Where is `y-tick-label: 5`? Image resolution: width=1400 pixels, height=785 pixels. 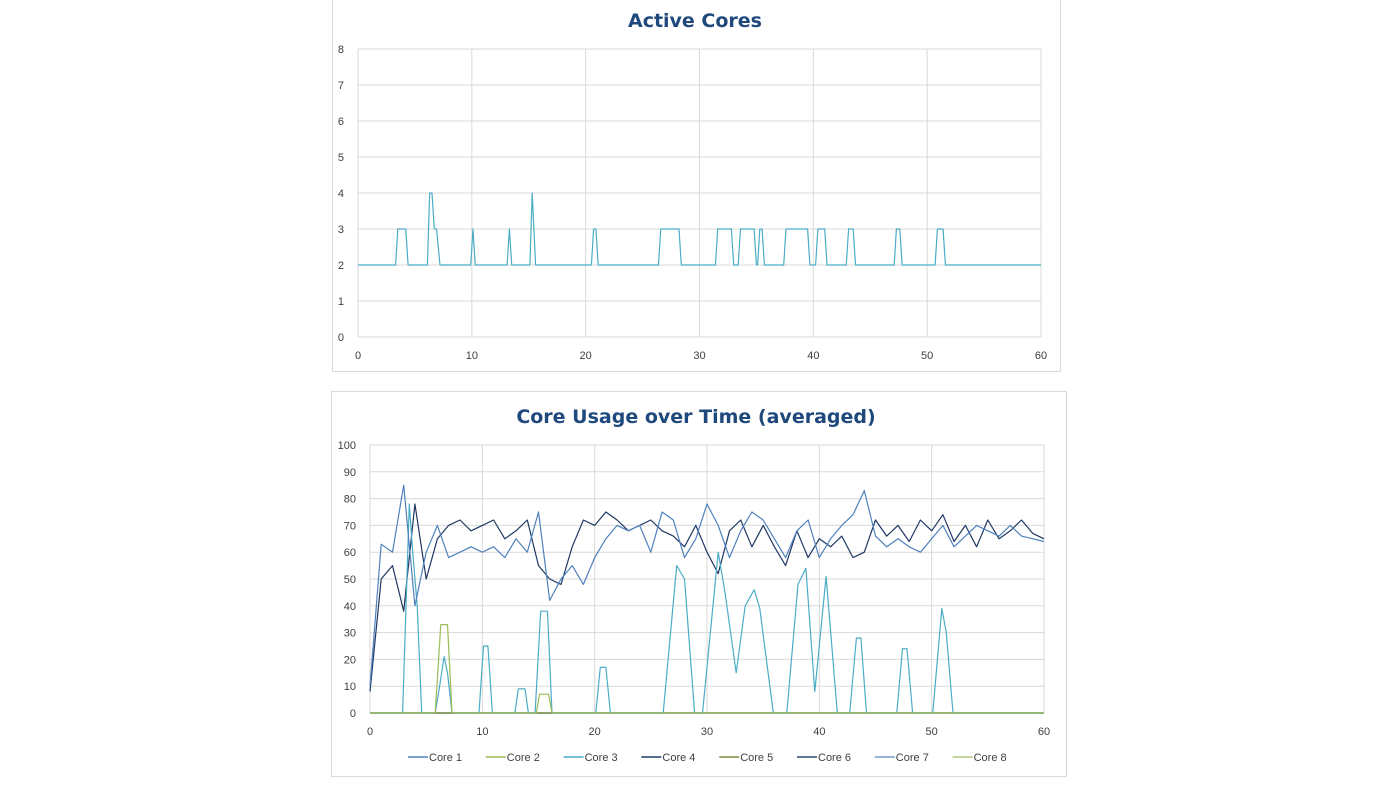
y-tick-label: 5 is located at coordinates (341, 158).